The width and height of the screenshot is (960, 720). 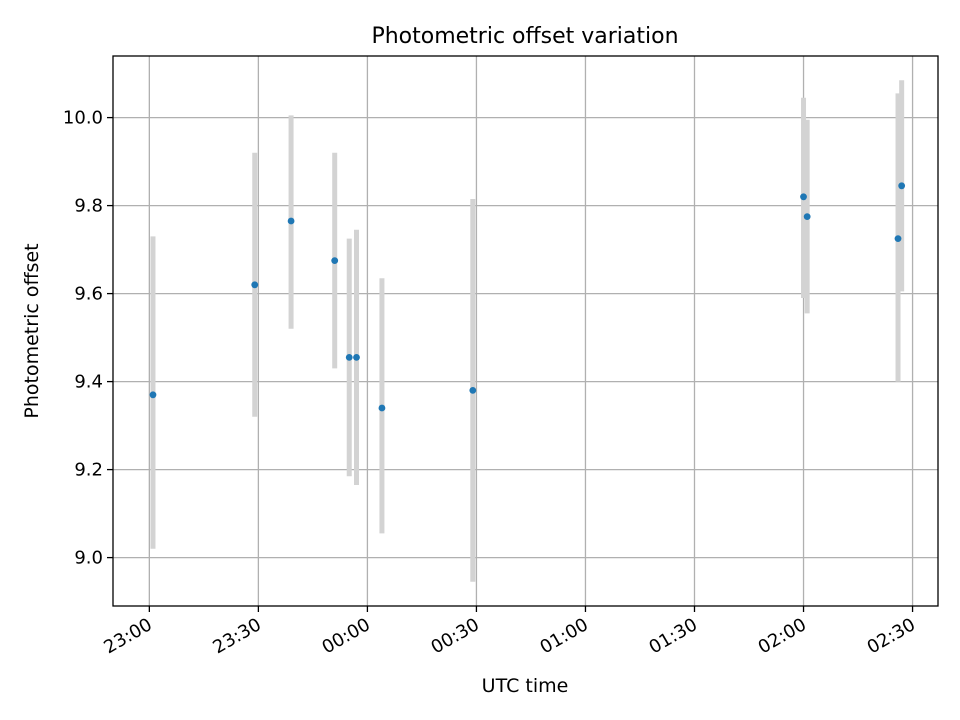 What do you see at coordinates (83, 118) in the screenshot?
I see `y-tick-label: 10.0` at bounding box center [83, 118].